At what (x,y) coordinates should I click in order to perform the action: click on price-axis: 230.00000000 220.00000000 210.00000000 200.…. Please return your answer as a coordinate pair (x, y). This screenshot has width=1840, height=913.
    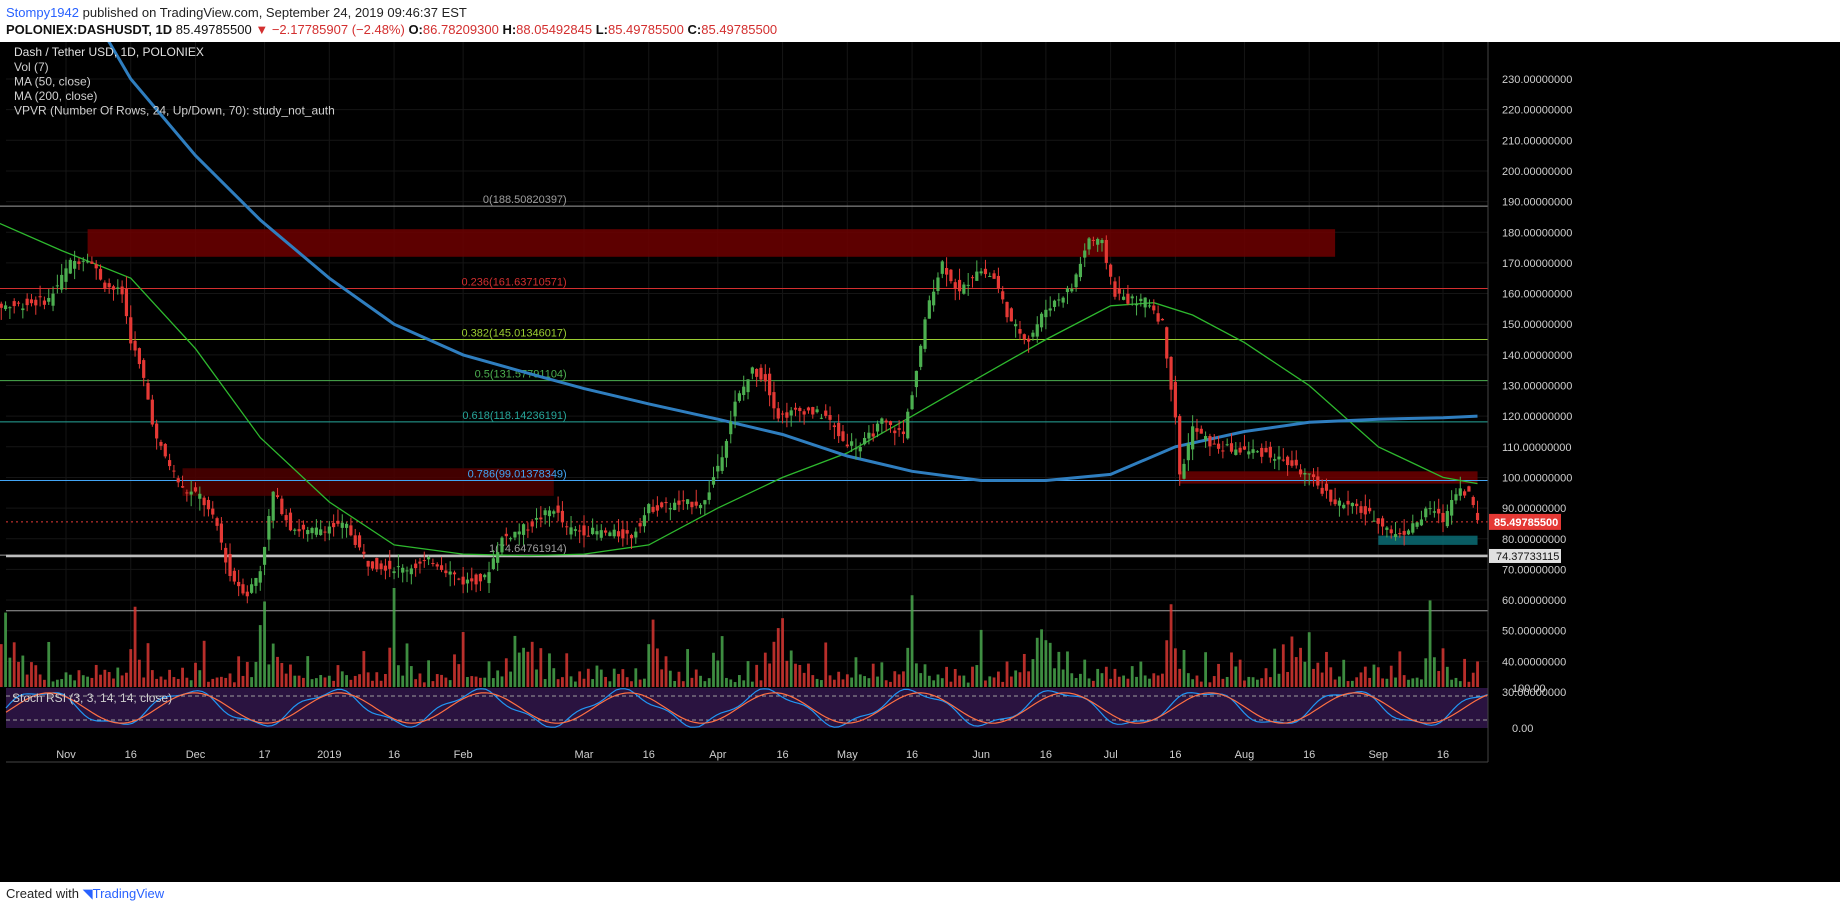
    Looking at the image, I should click on (1529, 402).